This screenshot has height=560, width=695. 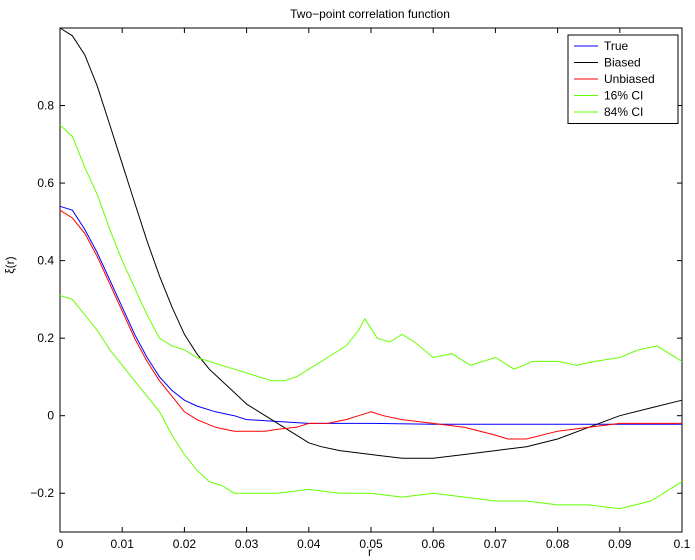 What do you see at coordinates (185, 544) in the screenshot?
I see `x-tick-label: 0.02` at bounding box center [185, 544].